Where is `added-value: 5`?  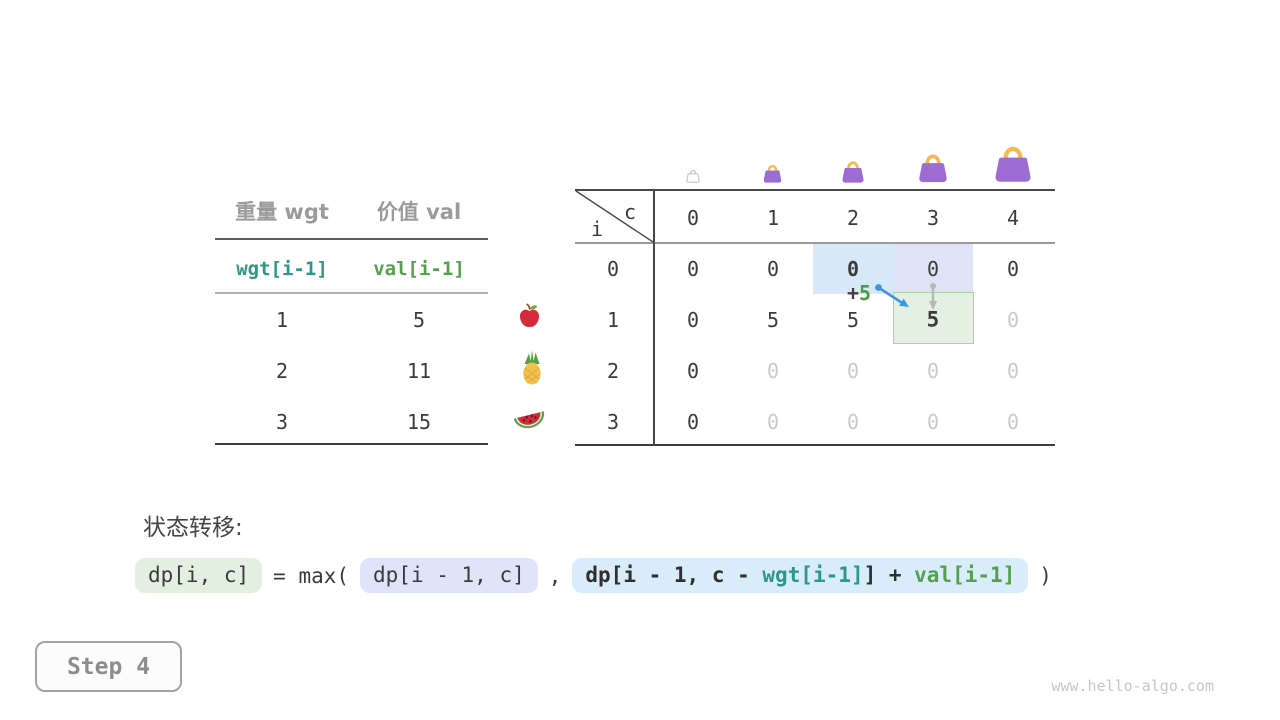
added-value: 5 is located at coordinates (865, 293).